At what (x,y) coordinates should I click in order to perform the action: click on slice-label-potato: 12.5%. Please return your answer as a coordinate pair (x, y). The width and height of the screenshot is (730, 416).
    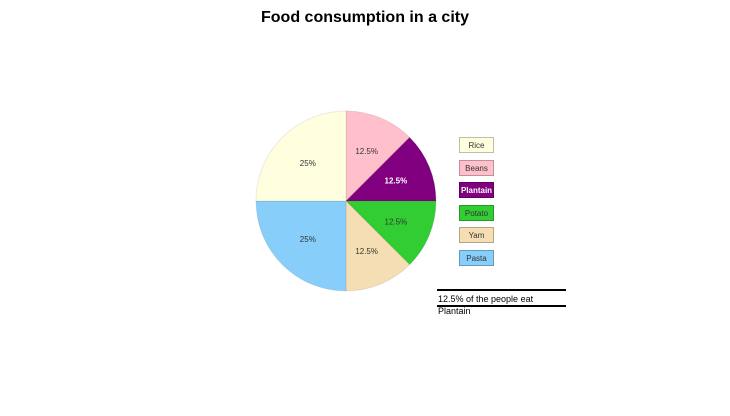
    Looking at the image, I should click on (396, 222).